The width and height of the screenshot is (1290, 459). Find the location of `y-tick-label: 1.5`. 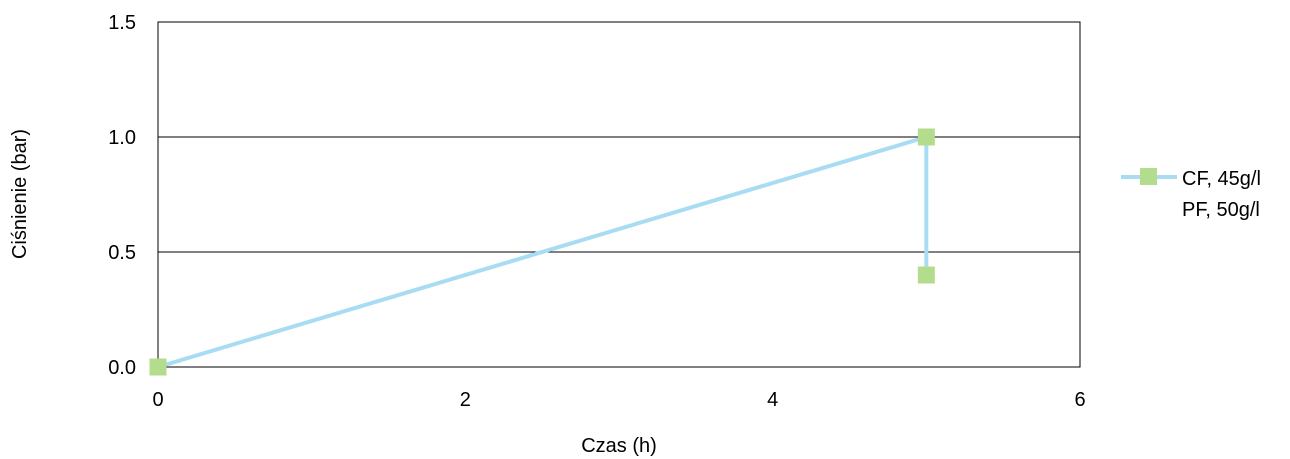

y-tick-label: 1.5 is located at coordinates (122, 23).